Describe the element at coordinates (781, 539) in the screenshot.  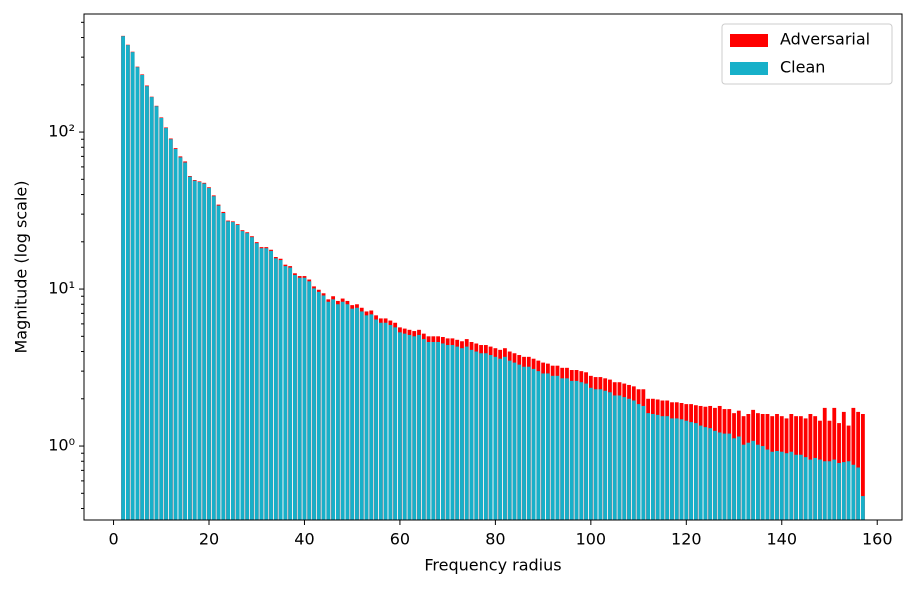
I see `x-tick-label: 140` at that location.